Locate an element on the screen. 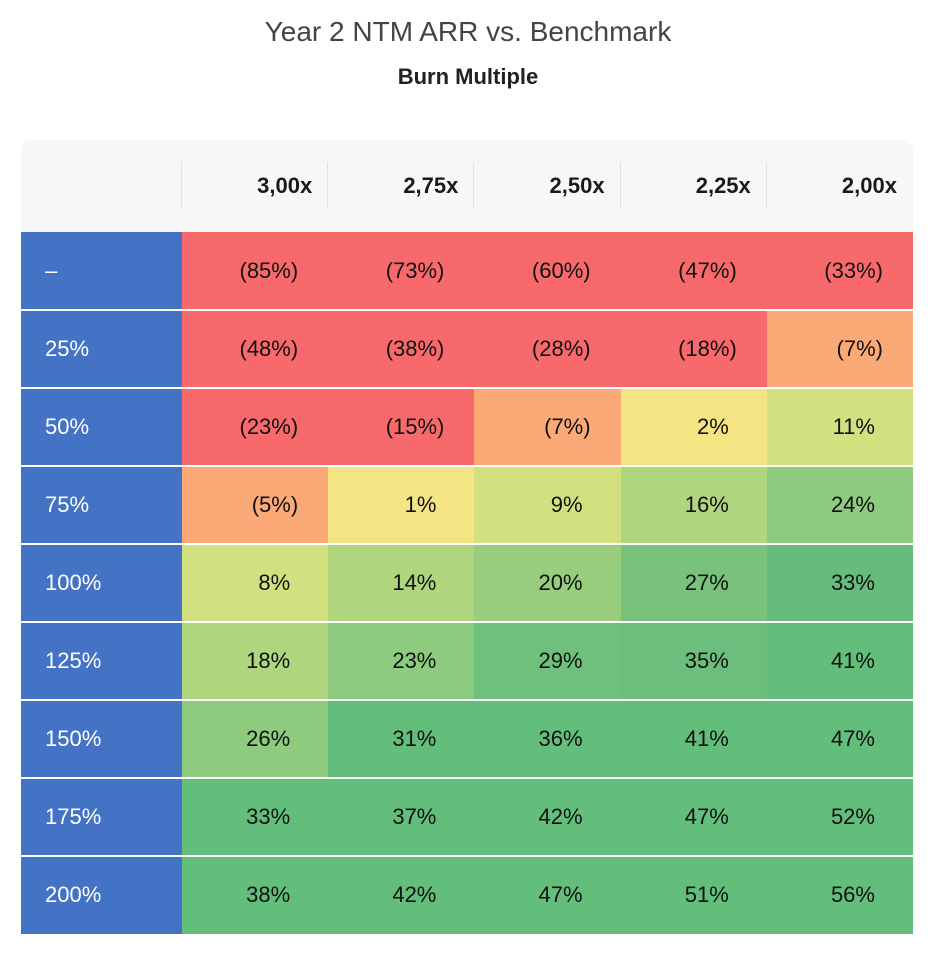 Image resolution: width=936 pixels, height=958 pixels. heatmap-cell: 11% is located at coordinates (839, 427).